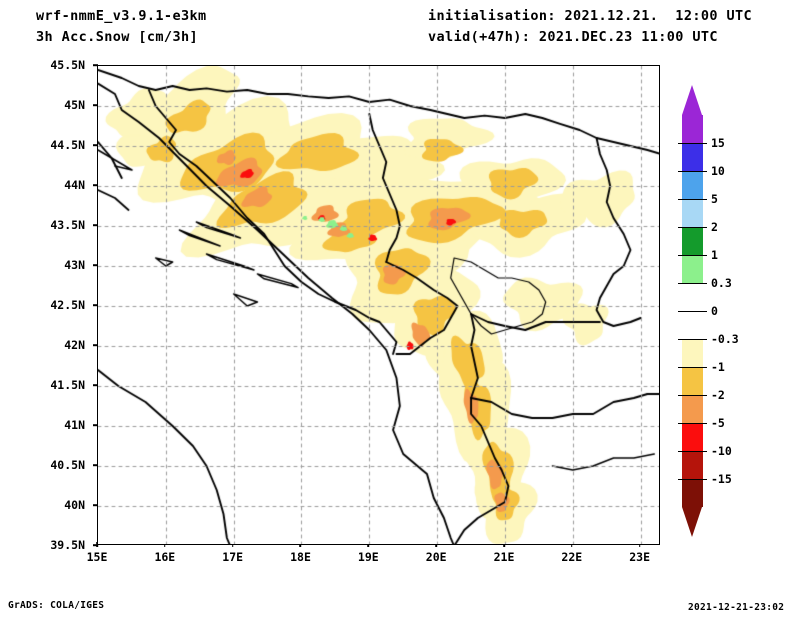 The image size is (800, 618). What do you see at coordinates (714, 311) in the screenshot?
I see `colorbar-tick-label: 0` at bounding box center [714, 311].